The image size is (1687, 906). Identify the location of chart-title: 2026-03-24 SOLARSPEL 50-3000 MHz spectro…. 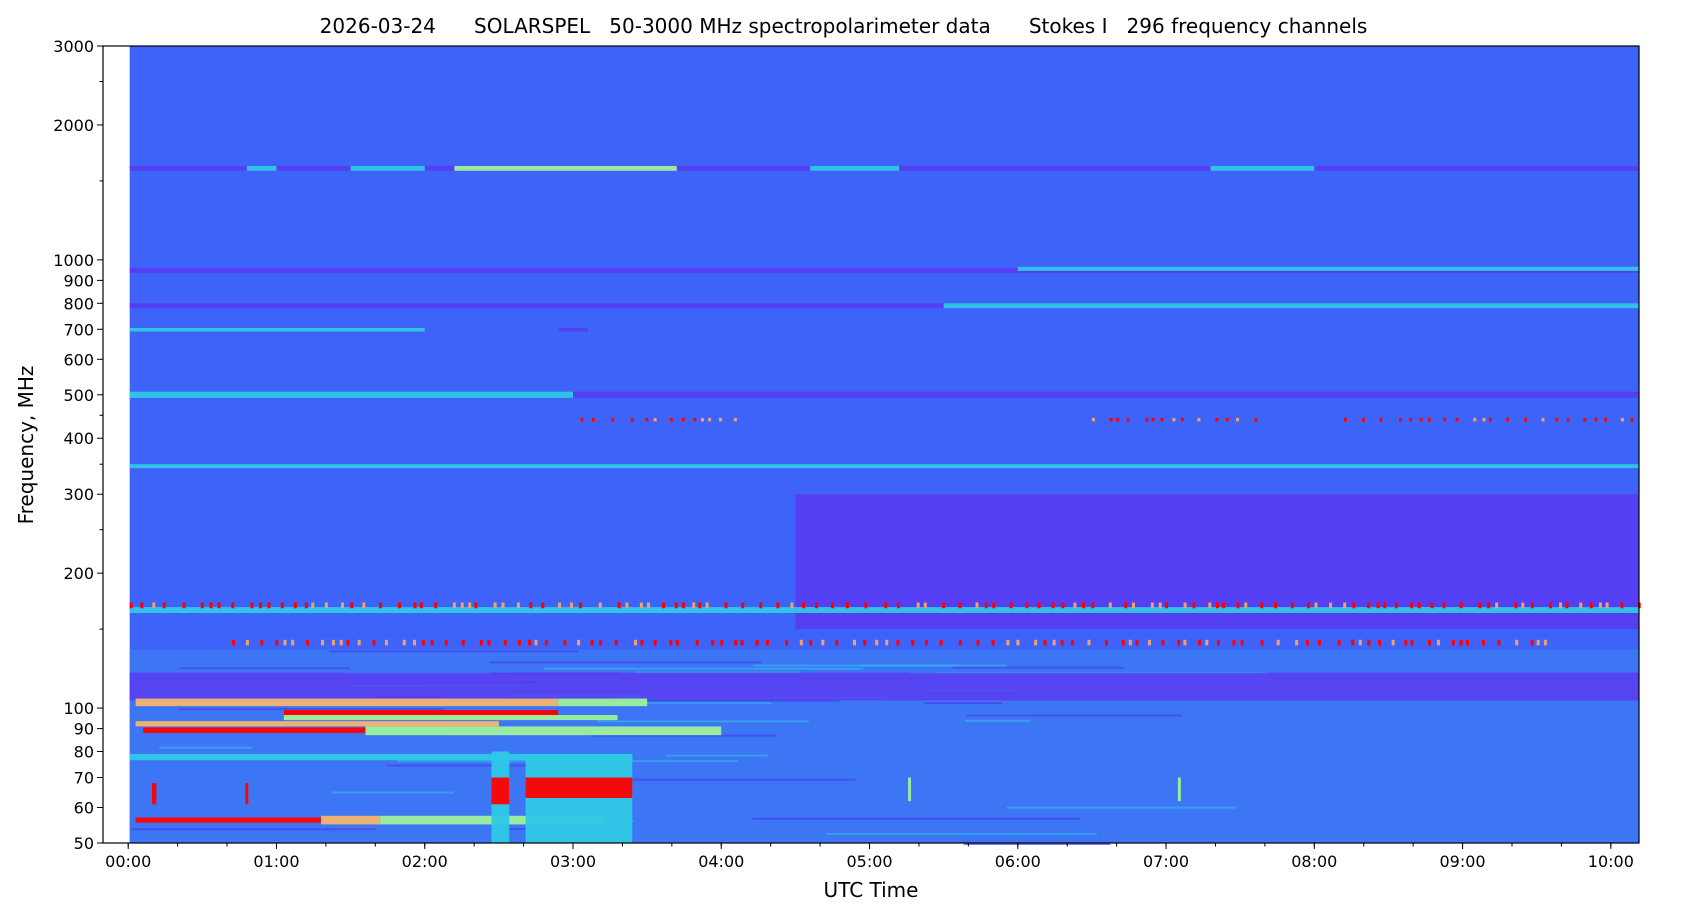
(843, 26).